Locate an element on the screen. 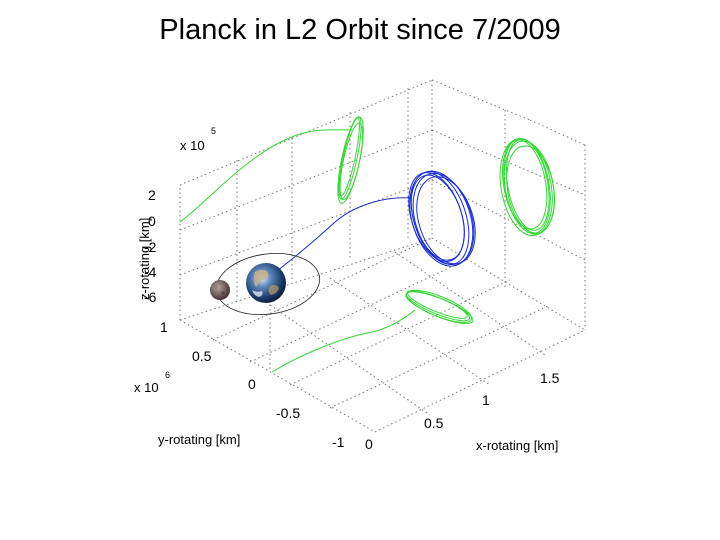 This screenshot has height=540, width=720. earth-globe is located at coordinates (266, 283).